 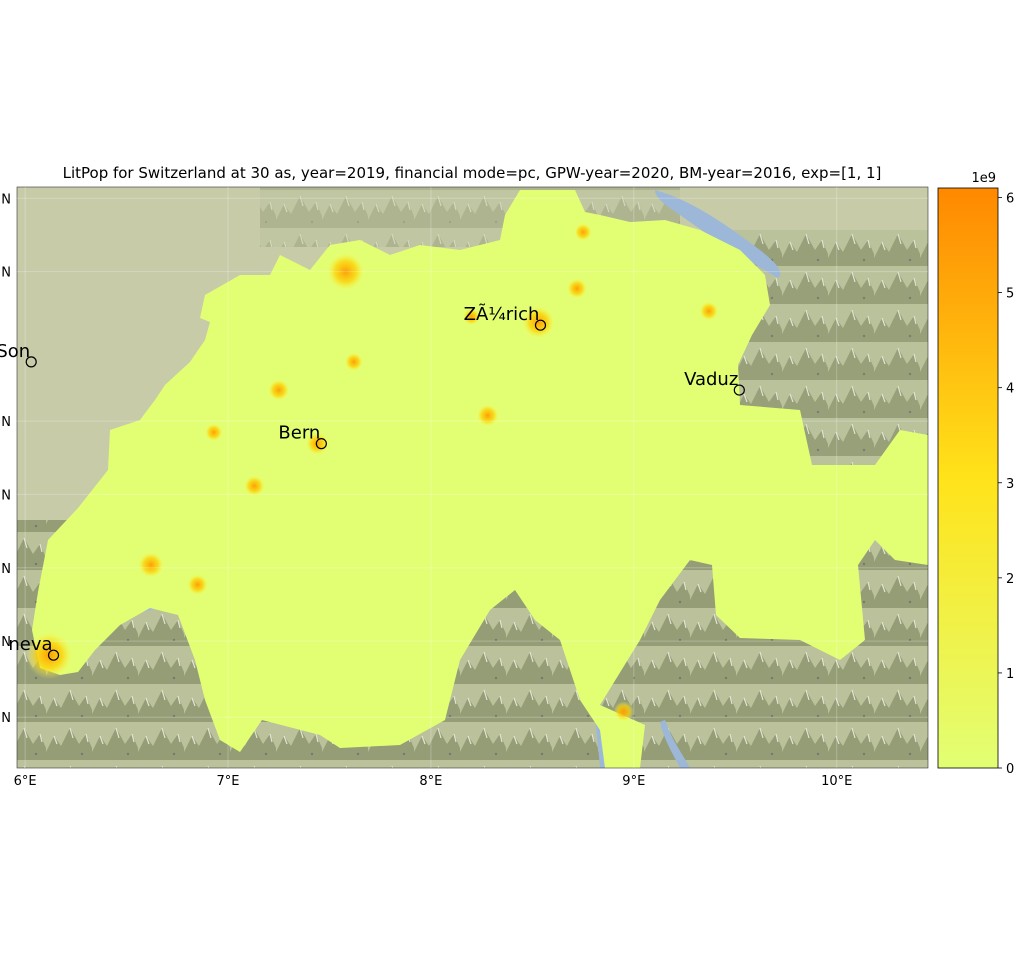 What do you see at coordinates (1010, 484) in the screenshot?
I see `colorbar-tick-label: 3` at bounding box center [1010, 484].